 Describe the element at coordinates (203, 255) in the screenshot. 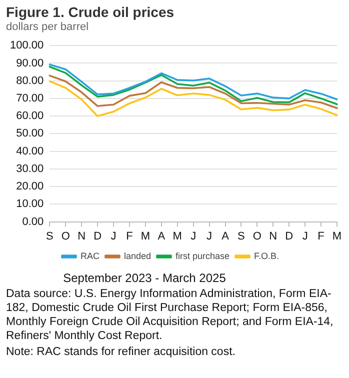

I see `legend-label: first purchase` at that location.